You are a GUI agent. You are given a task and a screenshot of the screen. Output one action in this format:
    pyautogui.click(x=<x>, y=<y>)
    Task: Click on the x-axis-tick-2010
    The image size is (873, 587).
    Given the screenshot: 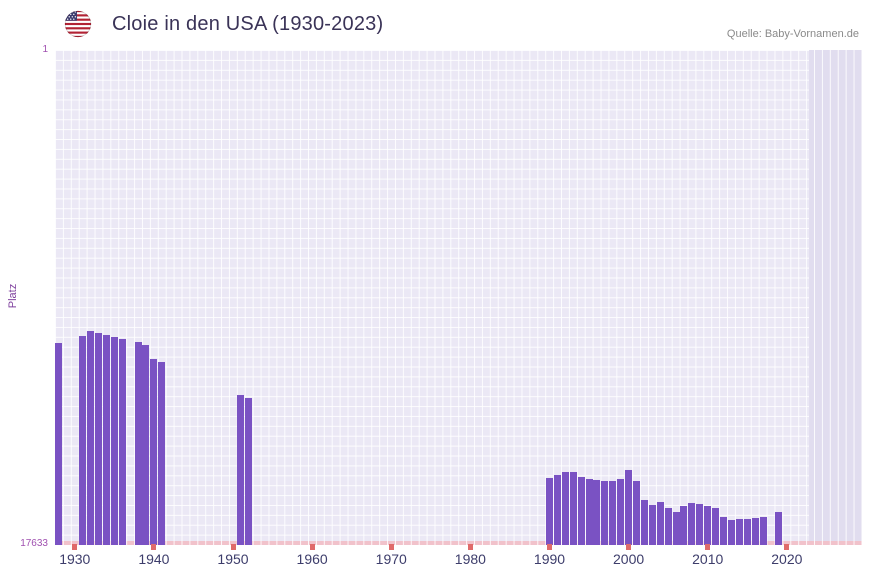 What is the action you would take?
    pyautogui.click(x=708, y=547)
    